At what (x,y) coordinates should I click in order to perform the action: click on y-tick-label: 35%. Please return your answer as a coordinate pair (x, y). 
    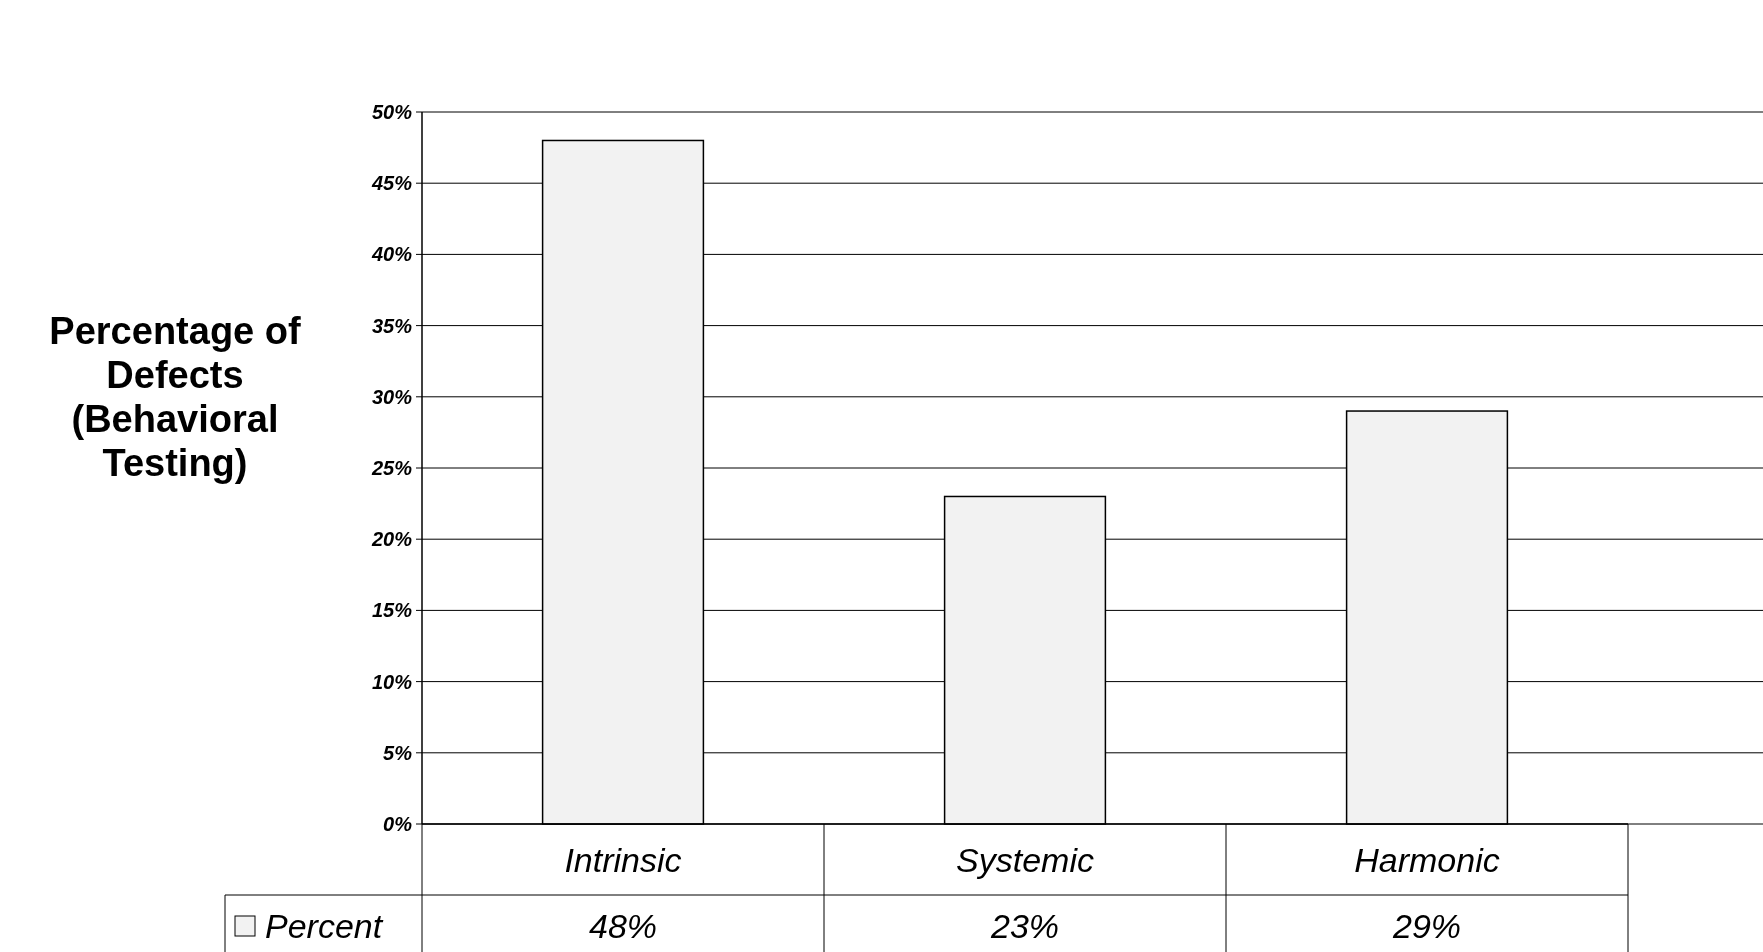
    Looking at the image, I should click on (392, 325).